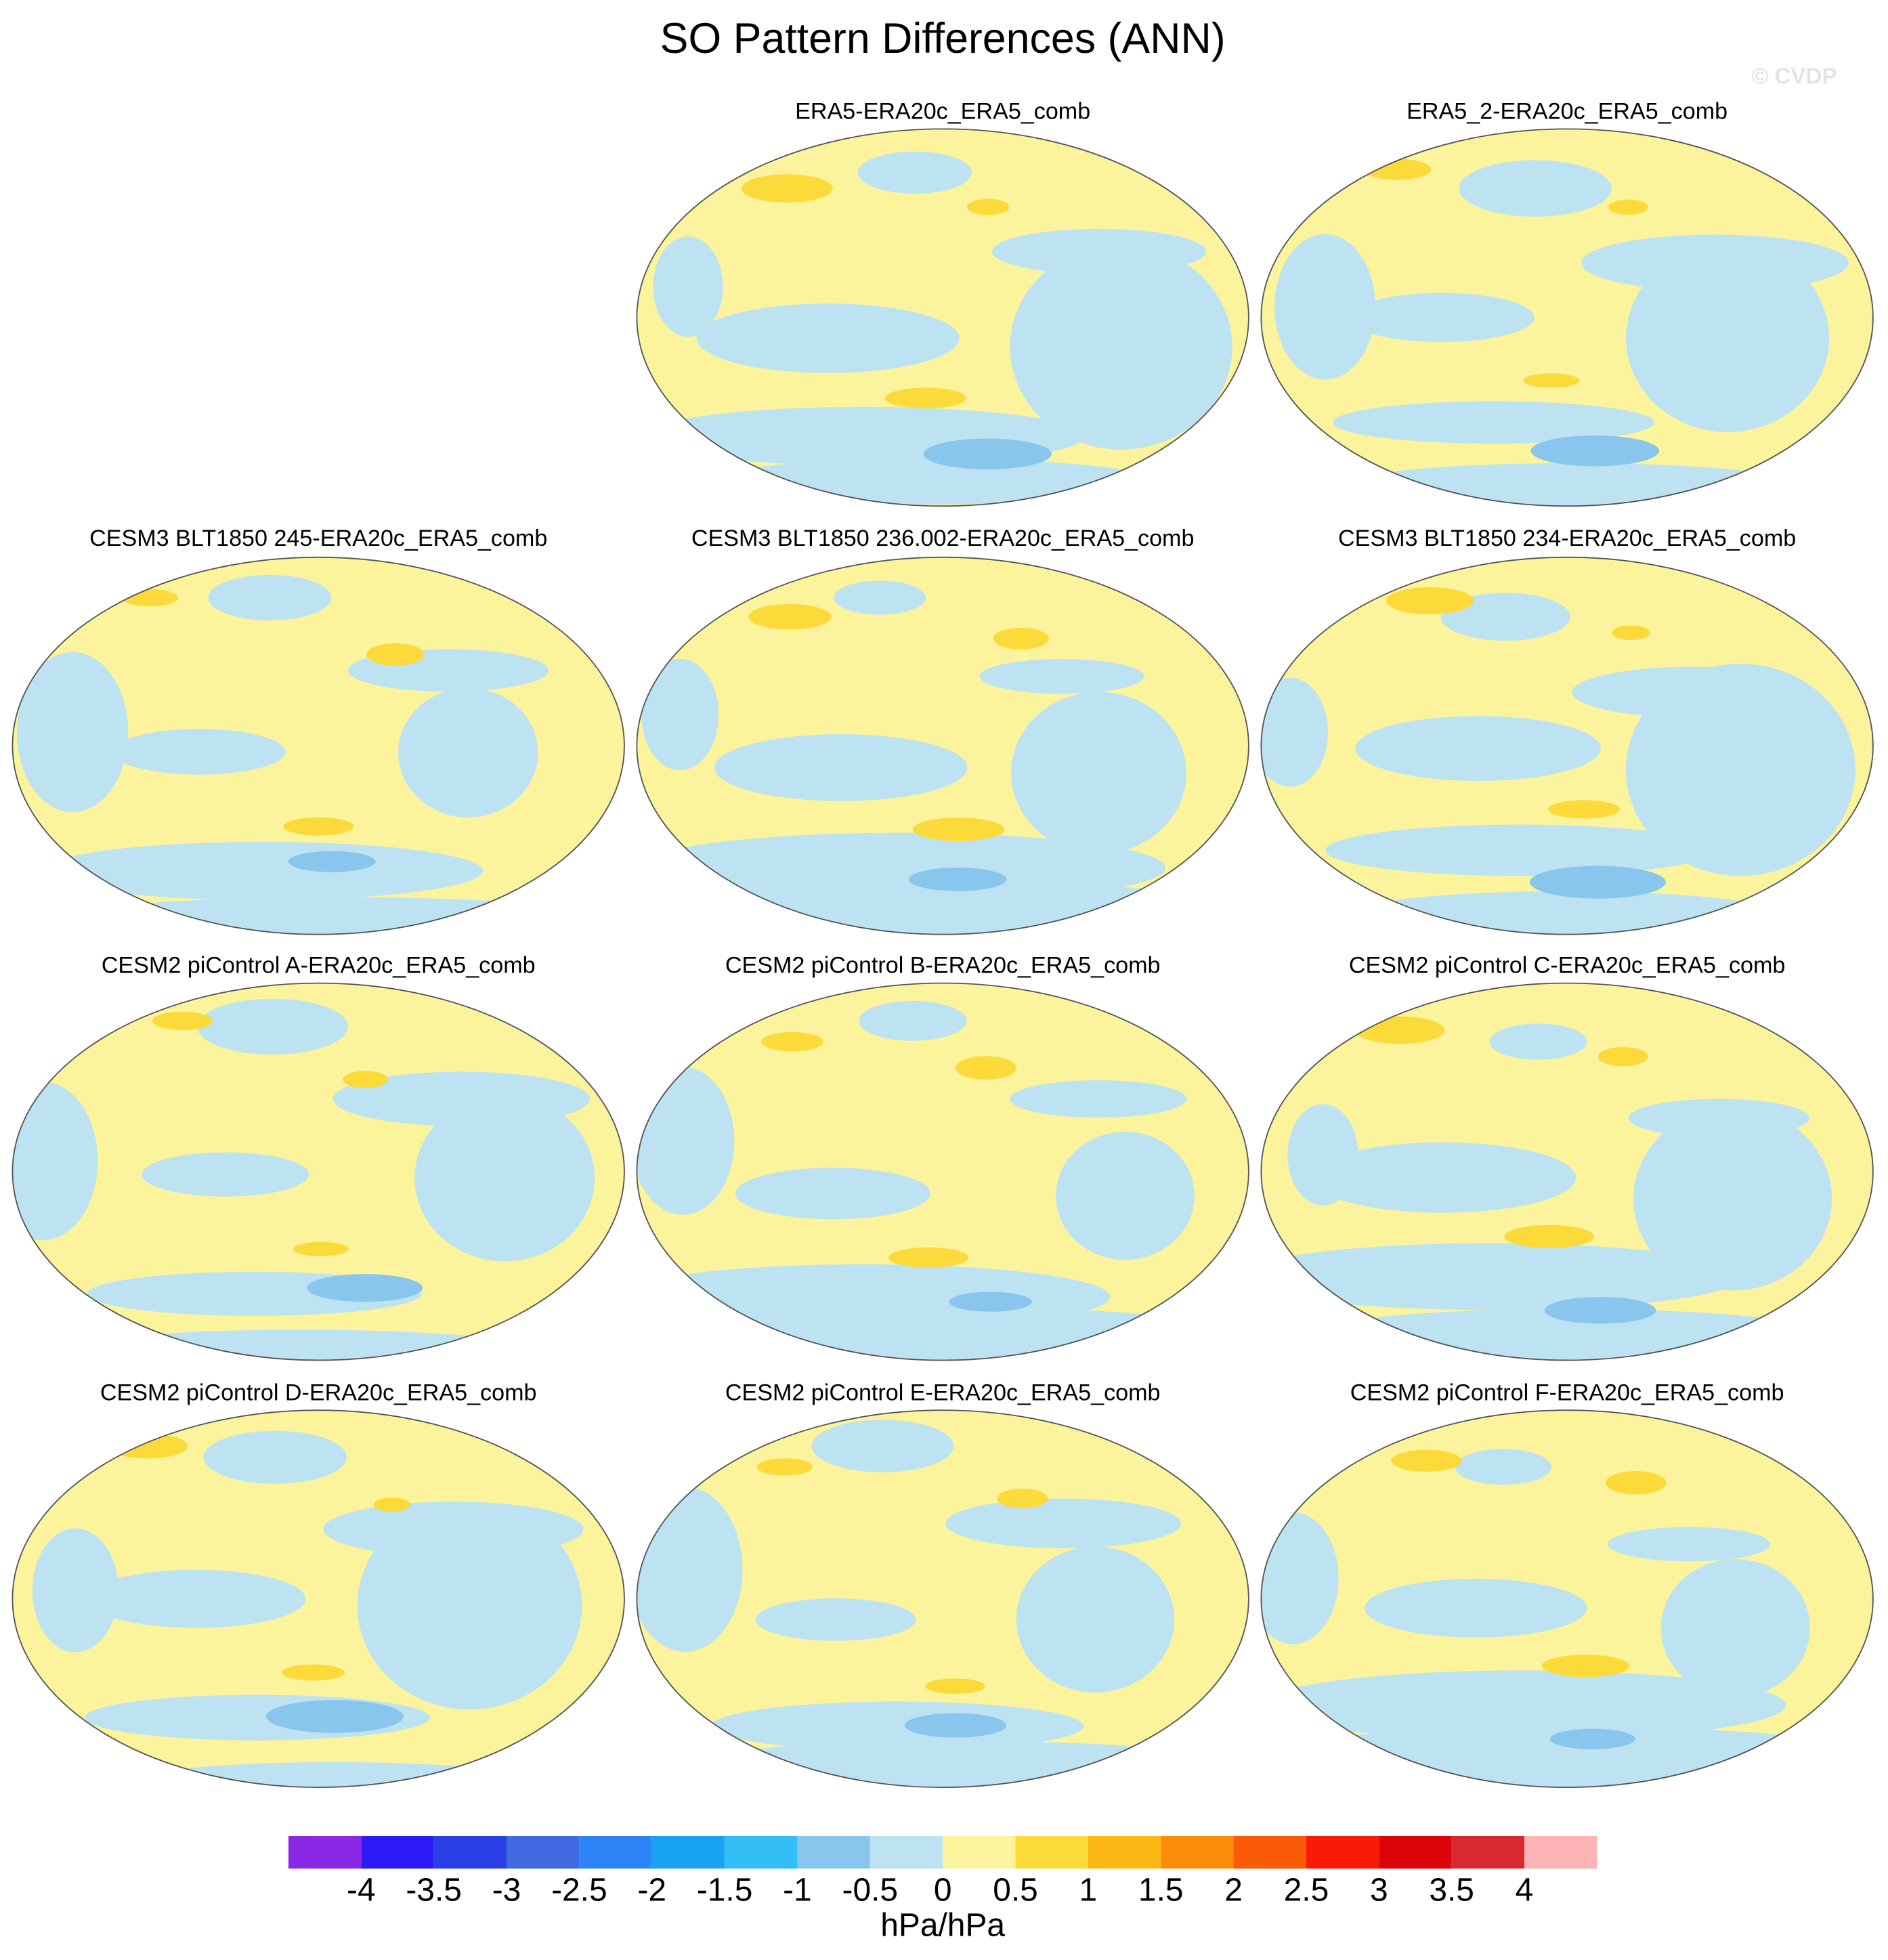 This screenshot has height=1960, width=1888. I want to click on panel-title: CESM3 BLT1850 245-ERA20c_ERA5_comb, so click(318, 538).